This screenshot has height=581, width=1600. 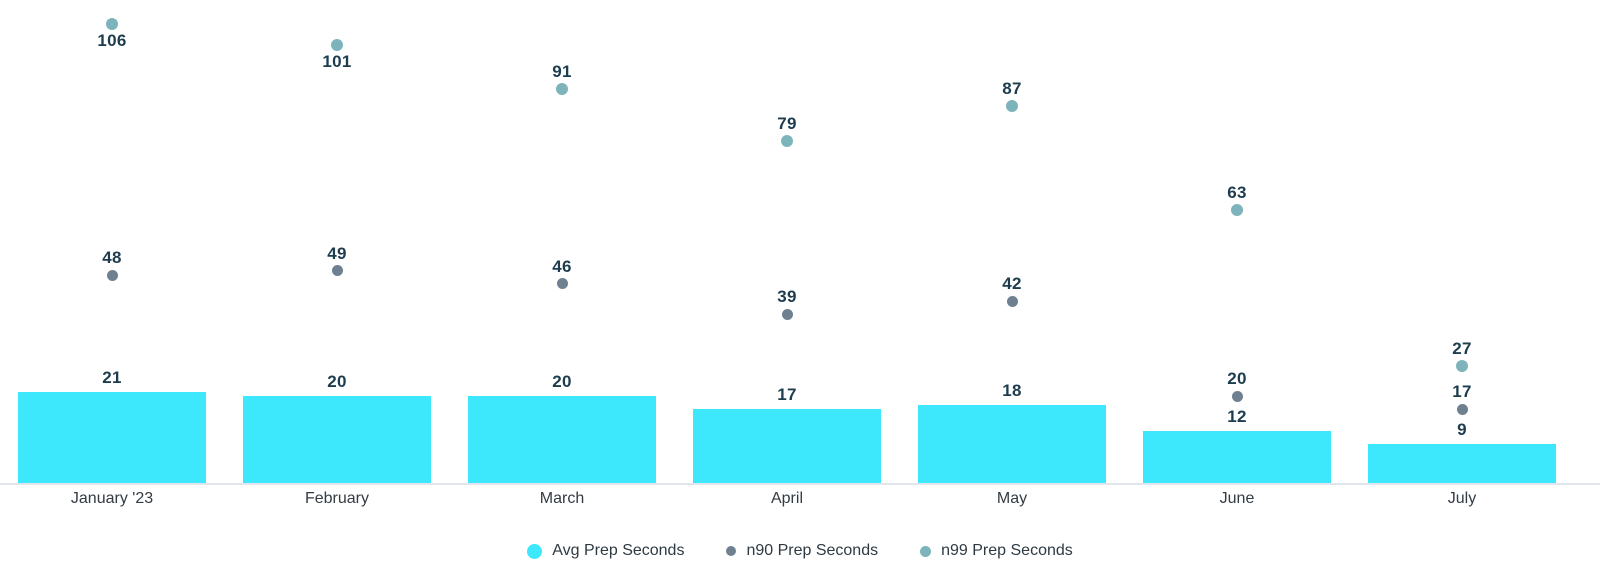 I want to click on n90-value-label: 39, so click(x=787, y=297).